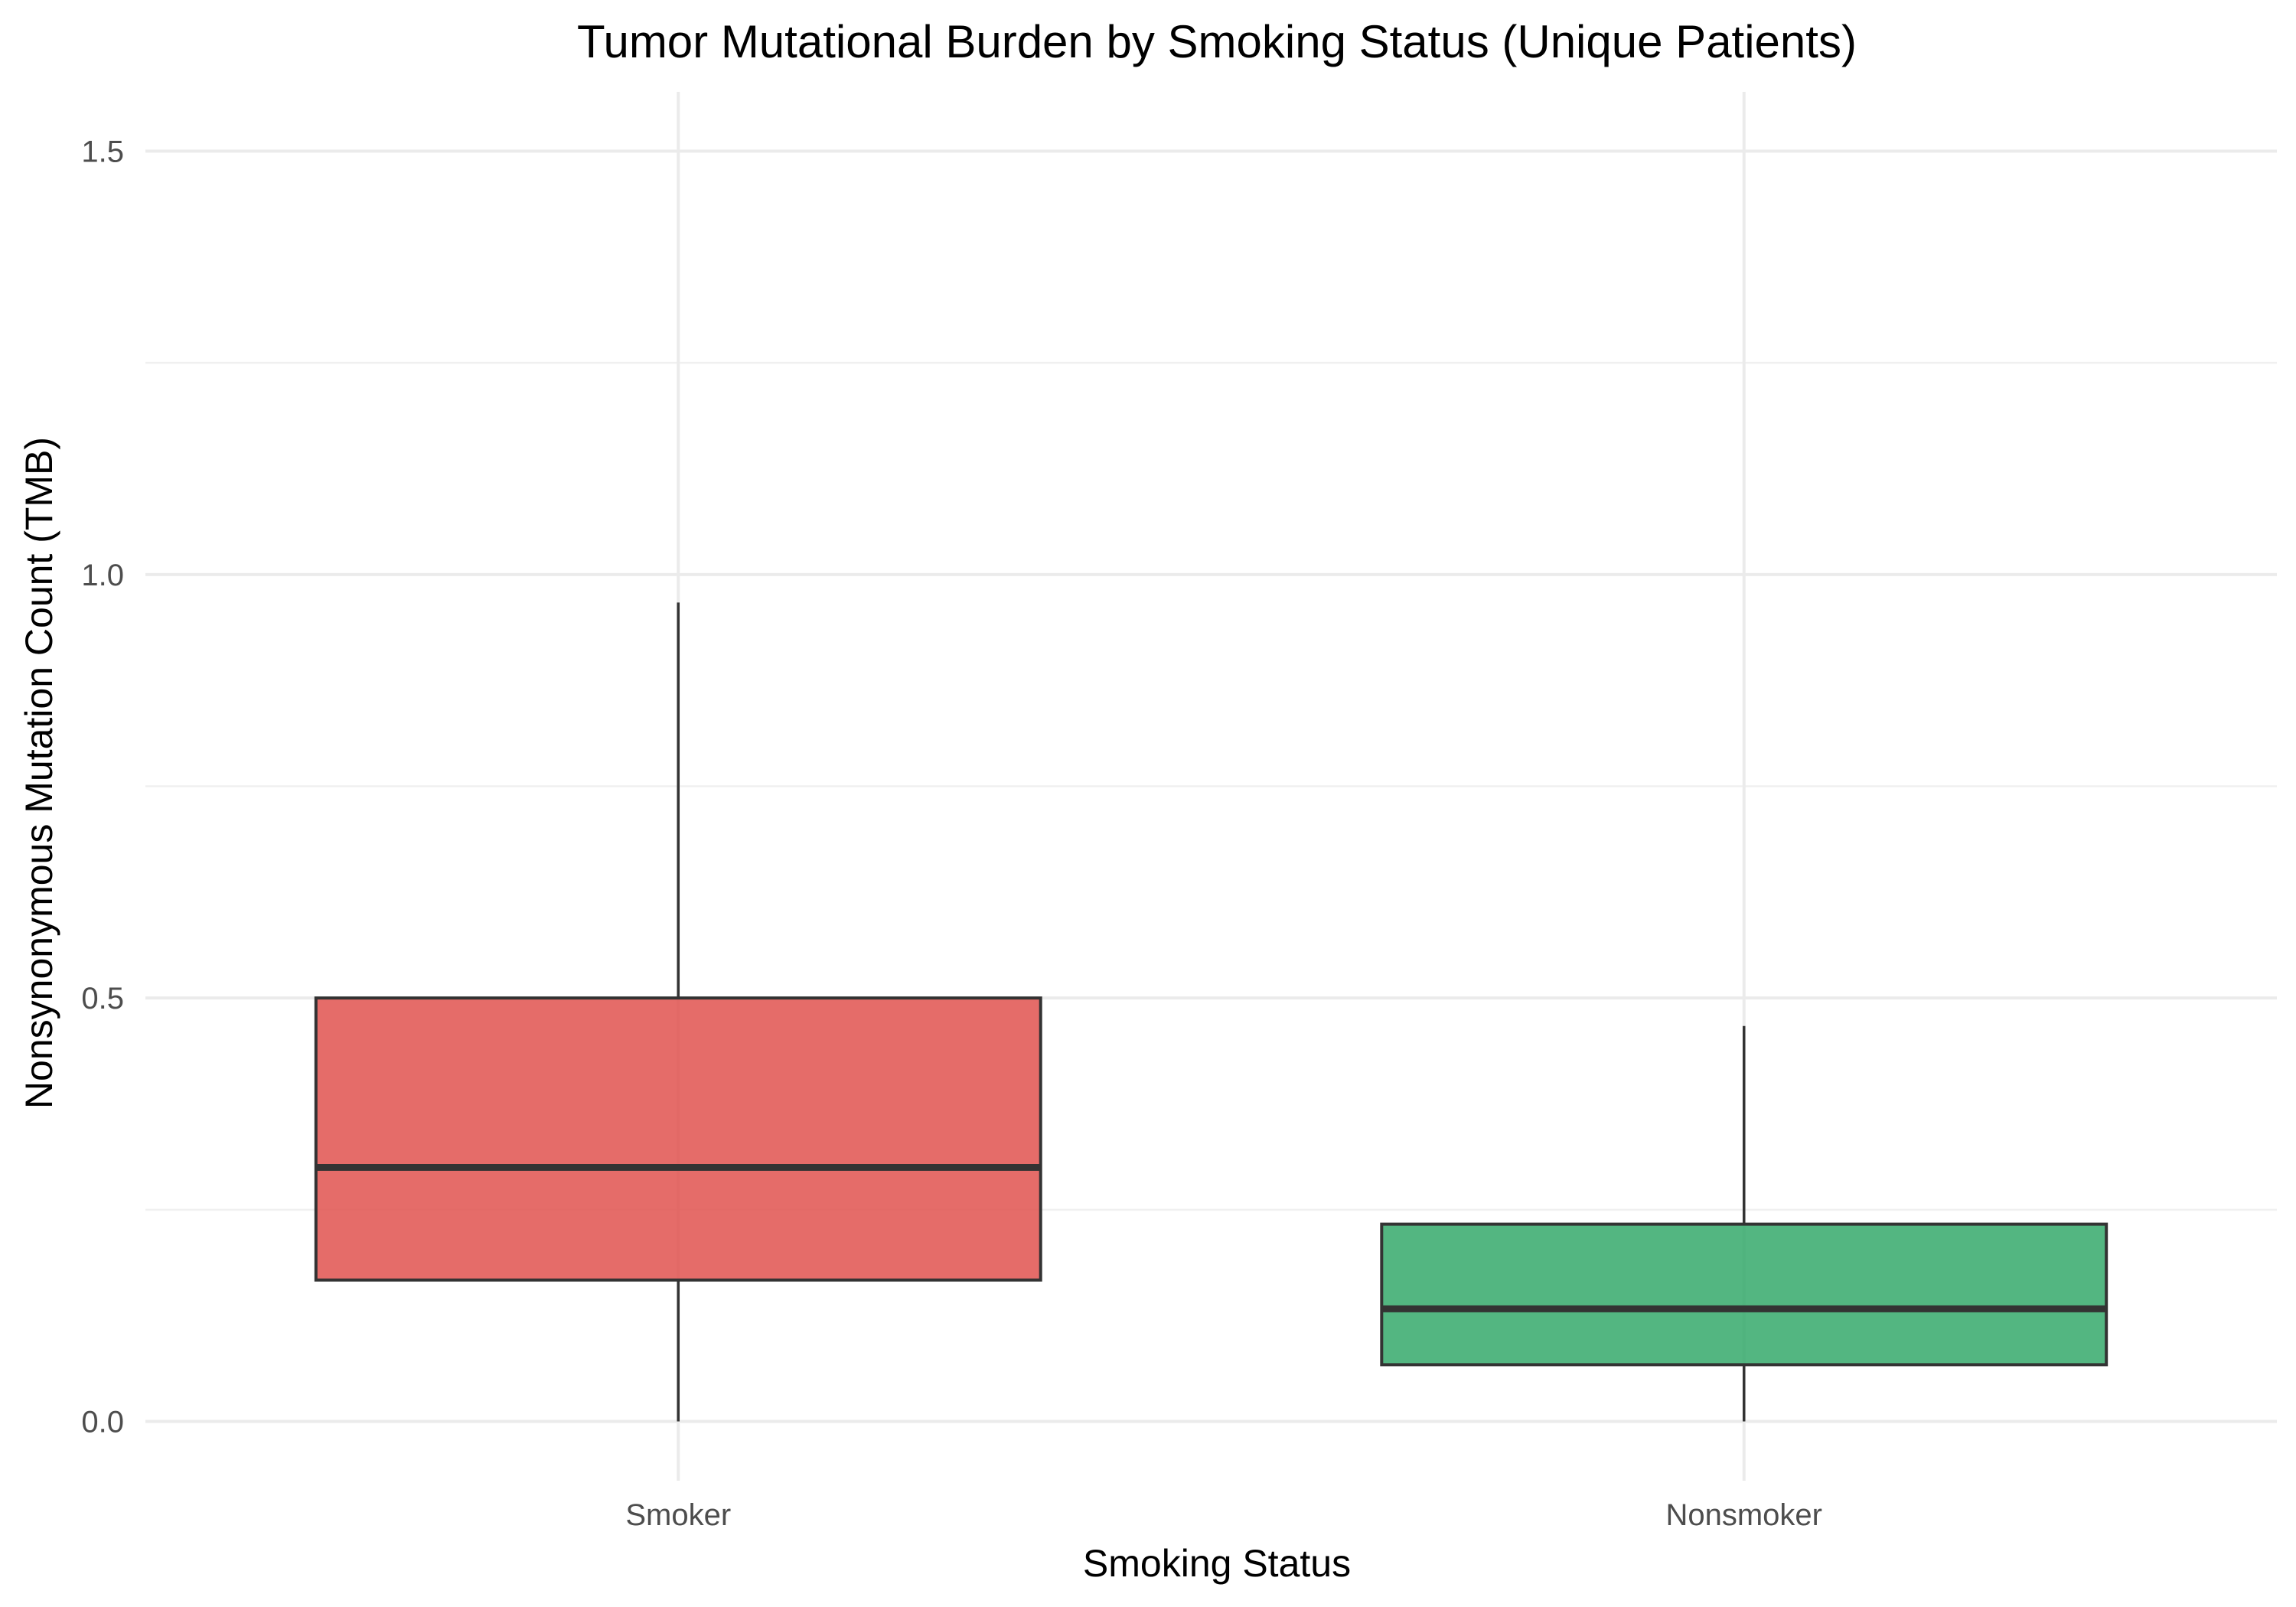 Image resolution: width=2296 pixels, height=1607 pixels. What do you see at coordinates (678, 1515) in the screenshot?
I see `x-tick-label: Smoker` at bounding box center [678, 1515].